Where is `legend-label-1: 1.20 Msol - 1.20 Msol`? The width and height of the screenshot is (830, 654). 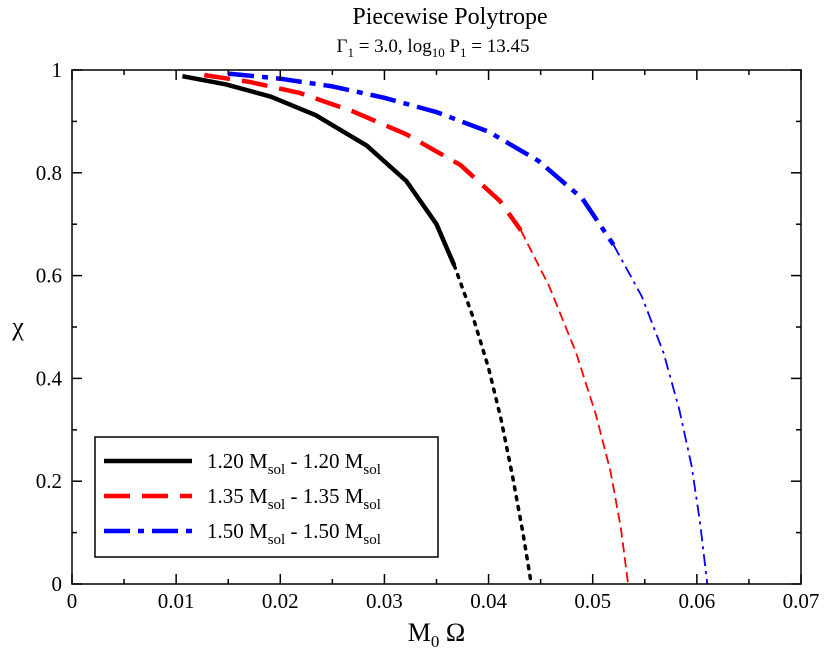
legend-label-1: 1.20 Msol - 1.20 Msol is located at coordinates (294, 463).